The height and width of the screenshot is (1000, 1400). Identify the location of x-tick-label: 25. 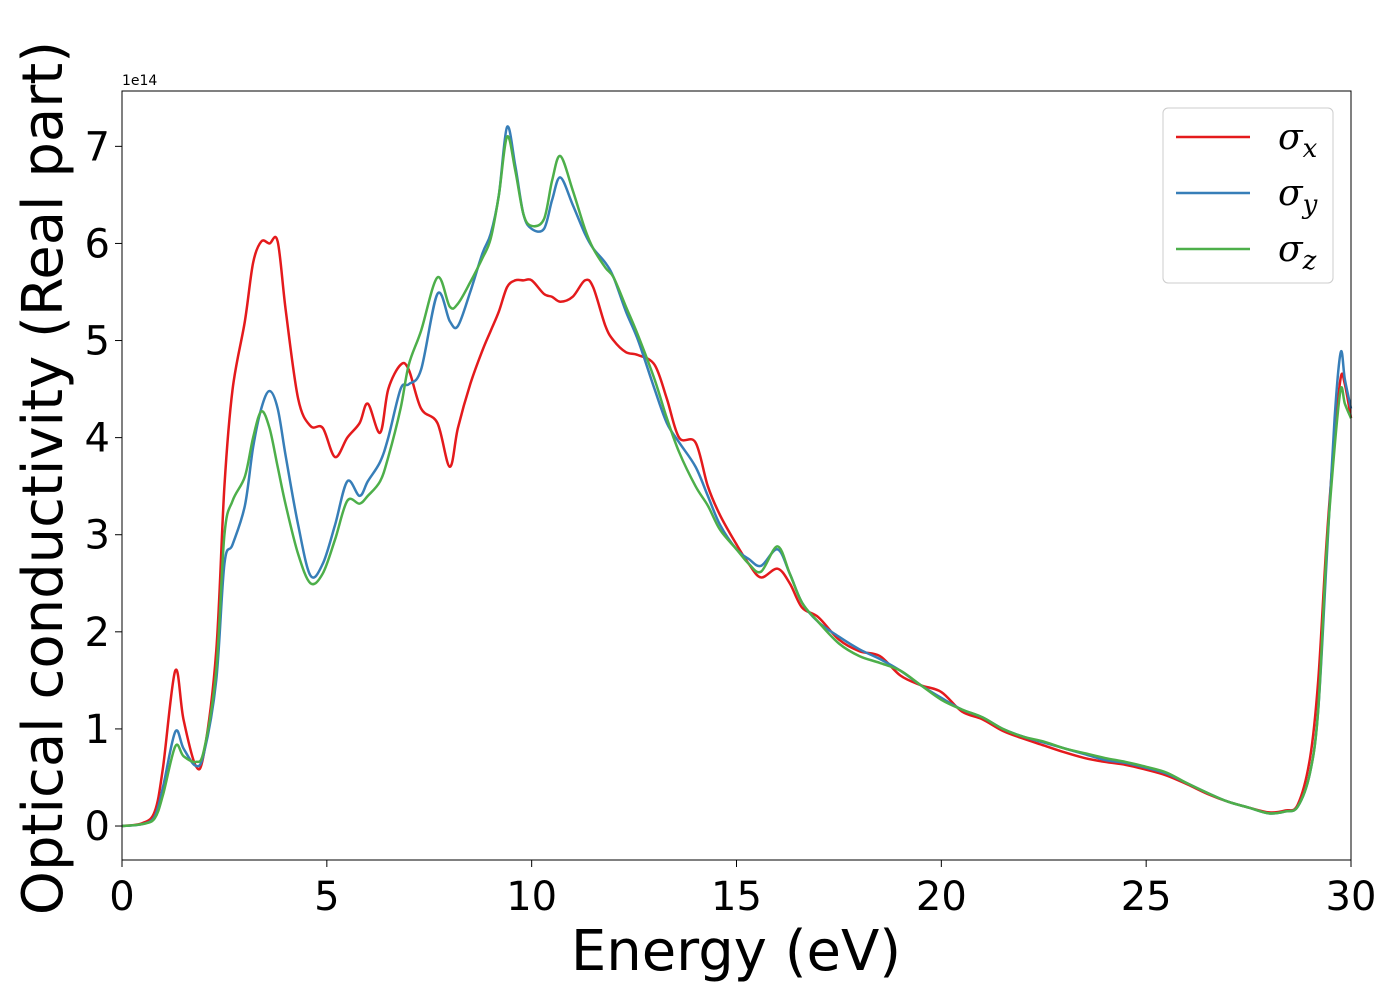
(1146, 897).